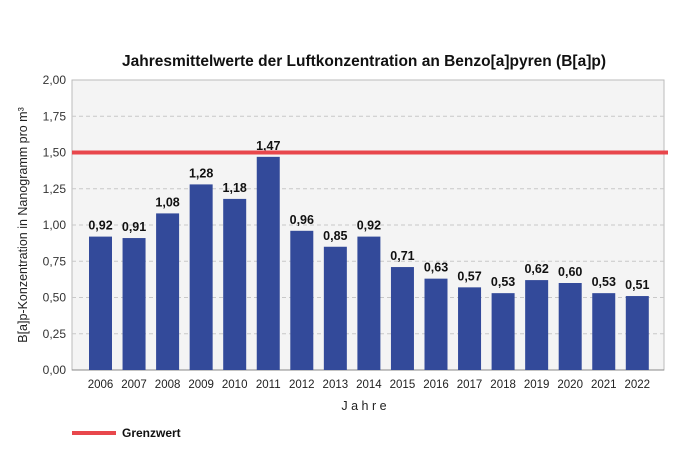 This screenshot has width=682, height=455. What do you see at coordinates (402, 318) in the screenshot?
I see `bar-2015` at bounding box center [402, 318].